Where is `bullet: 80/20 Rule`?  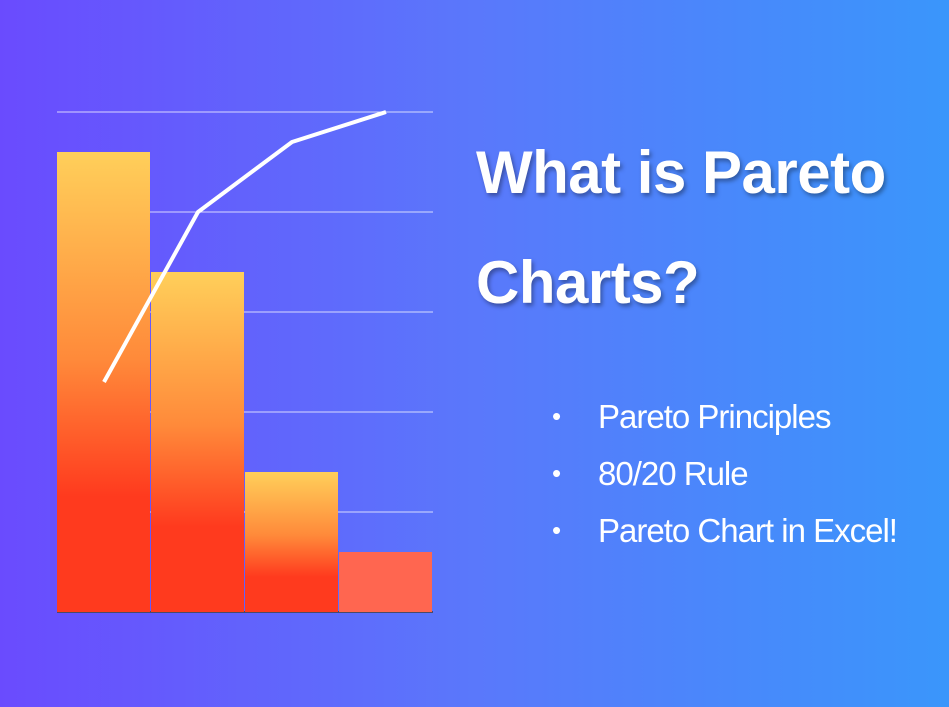
bullet: 80/20 Rule is located at coordinates (724, 473).